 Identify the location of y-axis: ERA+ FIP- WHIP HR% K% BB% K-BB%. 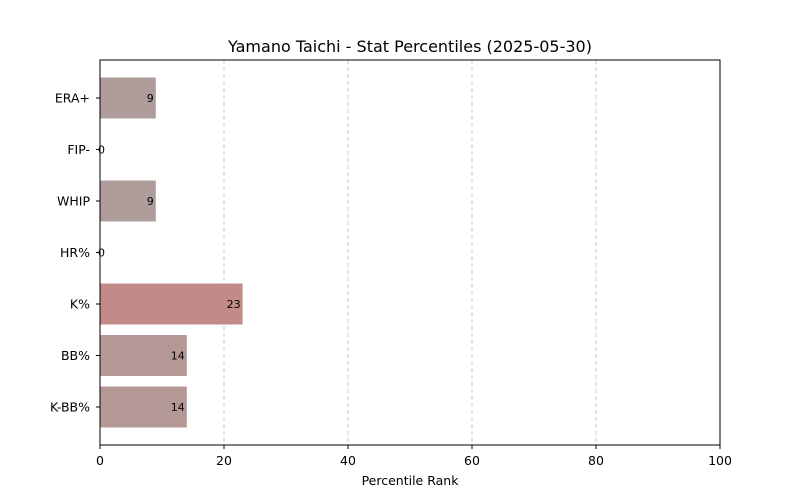
(75, 253).